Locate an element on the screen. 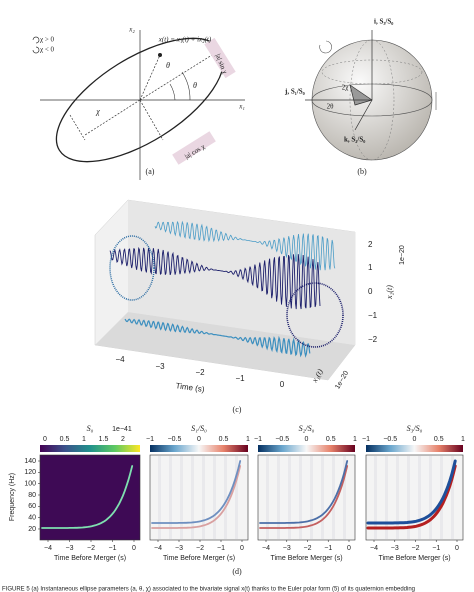 The width and height of the screenshot is (474, 592). label: S₂/S₀ is located at coordinates (307, 428).